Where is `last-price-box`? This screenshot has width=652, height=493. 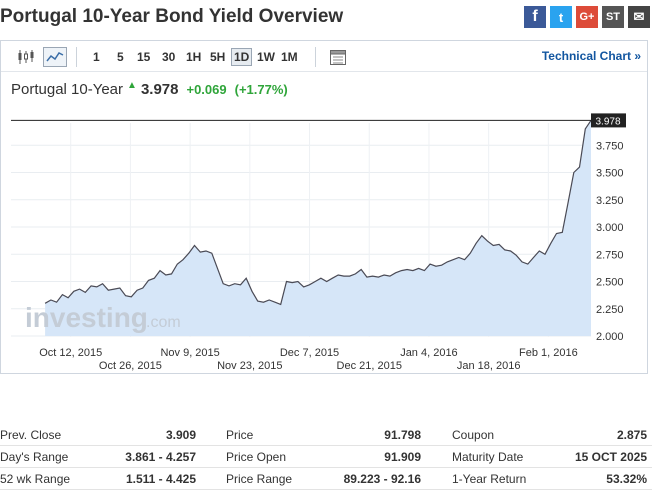
last-price-box is located at coordinates (608, 120).